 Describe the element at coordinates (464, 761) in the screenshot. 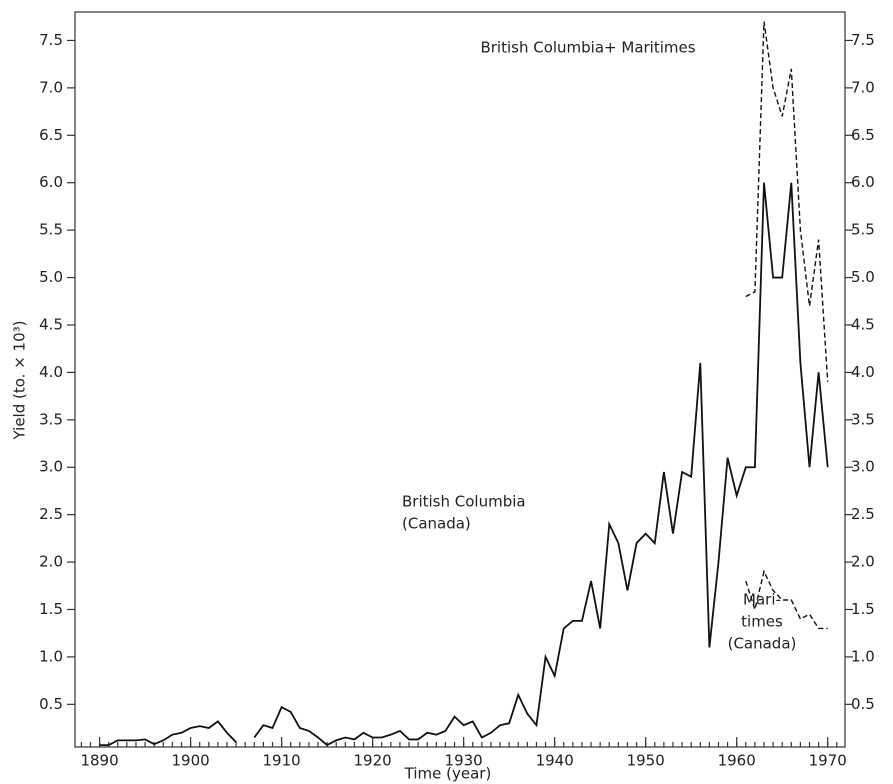

I see `x-tick-label: 1930` at that location.